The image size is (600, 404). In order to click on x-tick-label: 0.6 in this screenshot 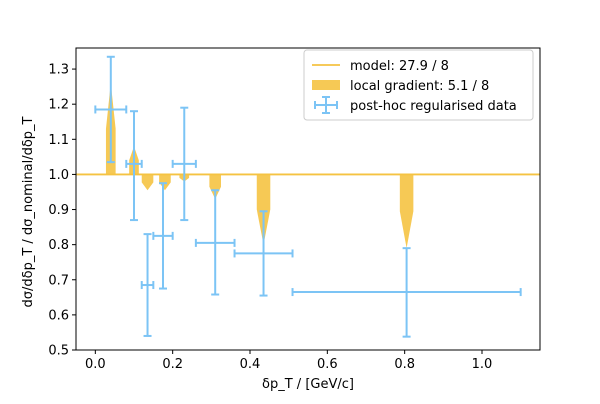, I will do `click(327, 364)`.